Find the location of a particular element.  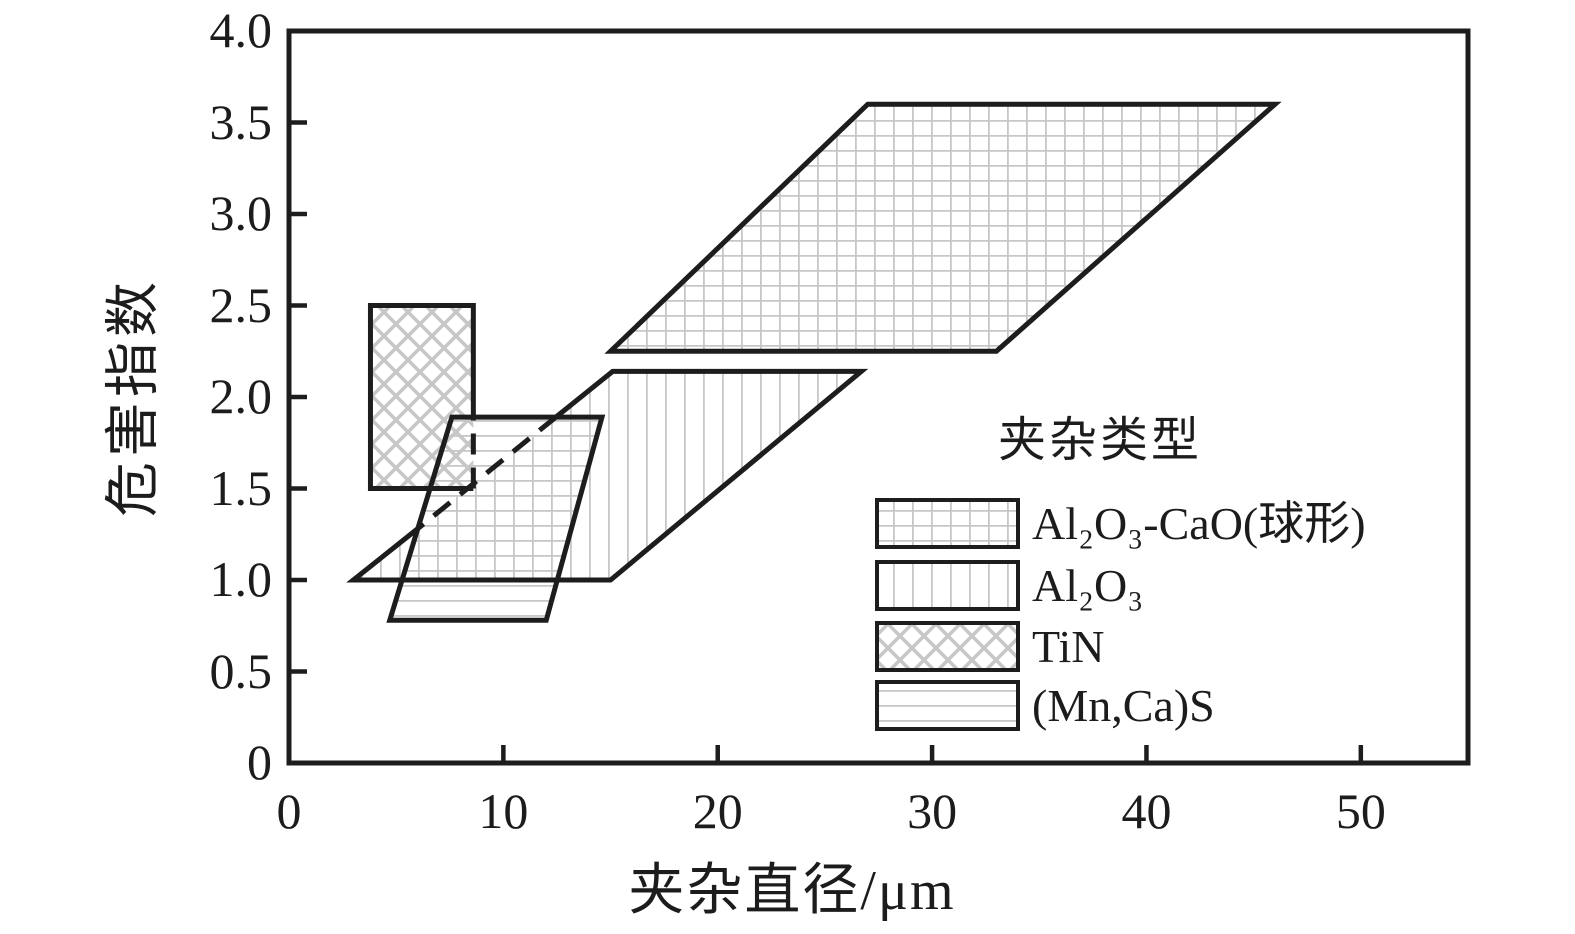

region-tin-border-visible is located at coordinates (421, 397).